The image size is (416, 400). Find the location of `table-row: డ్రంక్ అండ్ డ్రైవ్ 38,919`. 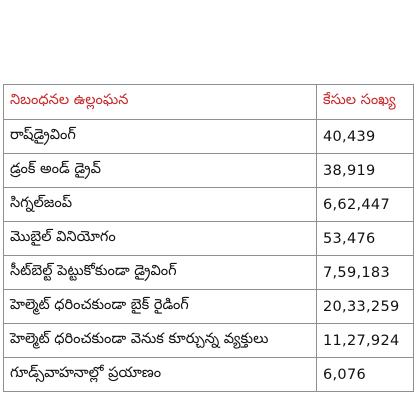

table-row: డ్రంక్ అండ్ డ్రైవ్ 38,919 is located at coordinates (208, 170).